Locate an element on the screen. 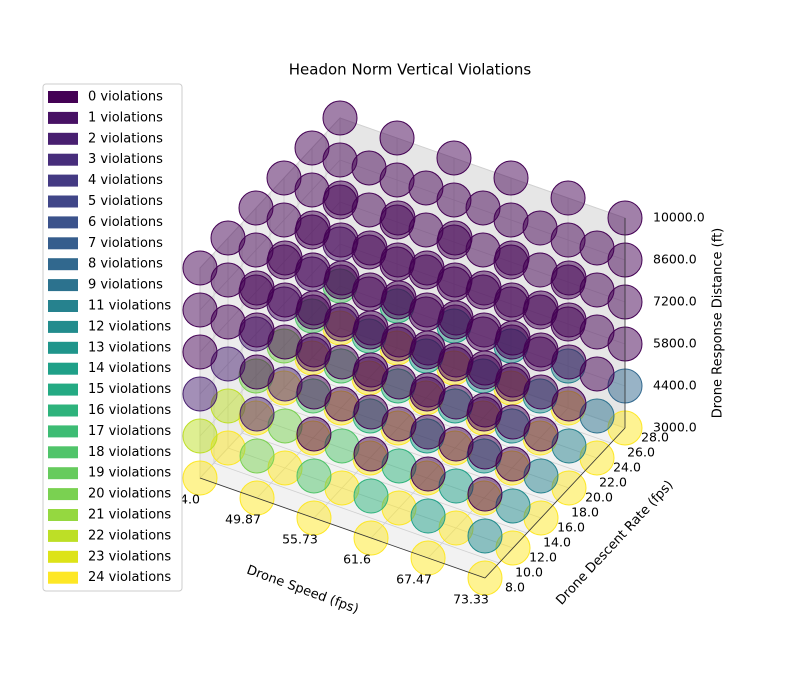 The width and height of the screenshot is (800, 700). y-tick-label: 26.0 is located at coordinates (641, 452).